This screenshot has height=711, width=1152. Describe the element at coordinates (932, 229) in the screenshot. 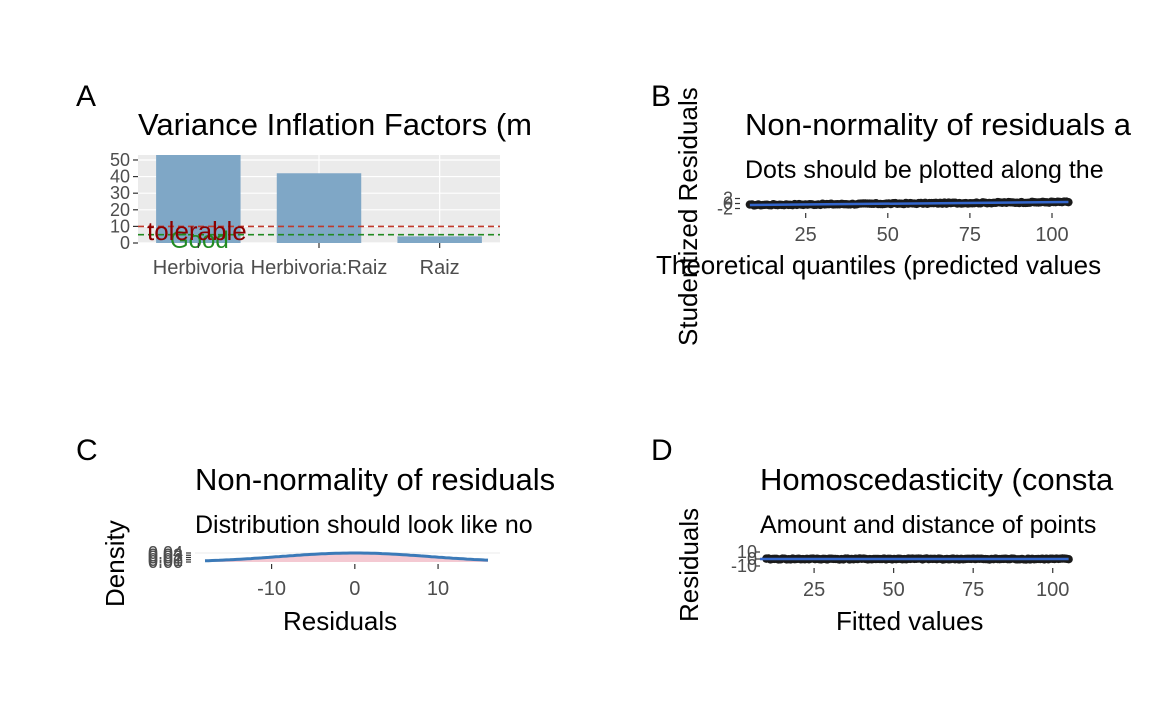

I see `panel-b-x-axis: 25 50 75 100` at that location.